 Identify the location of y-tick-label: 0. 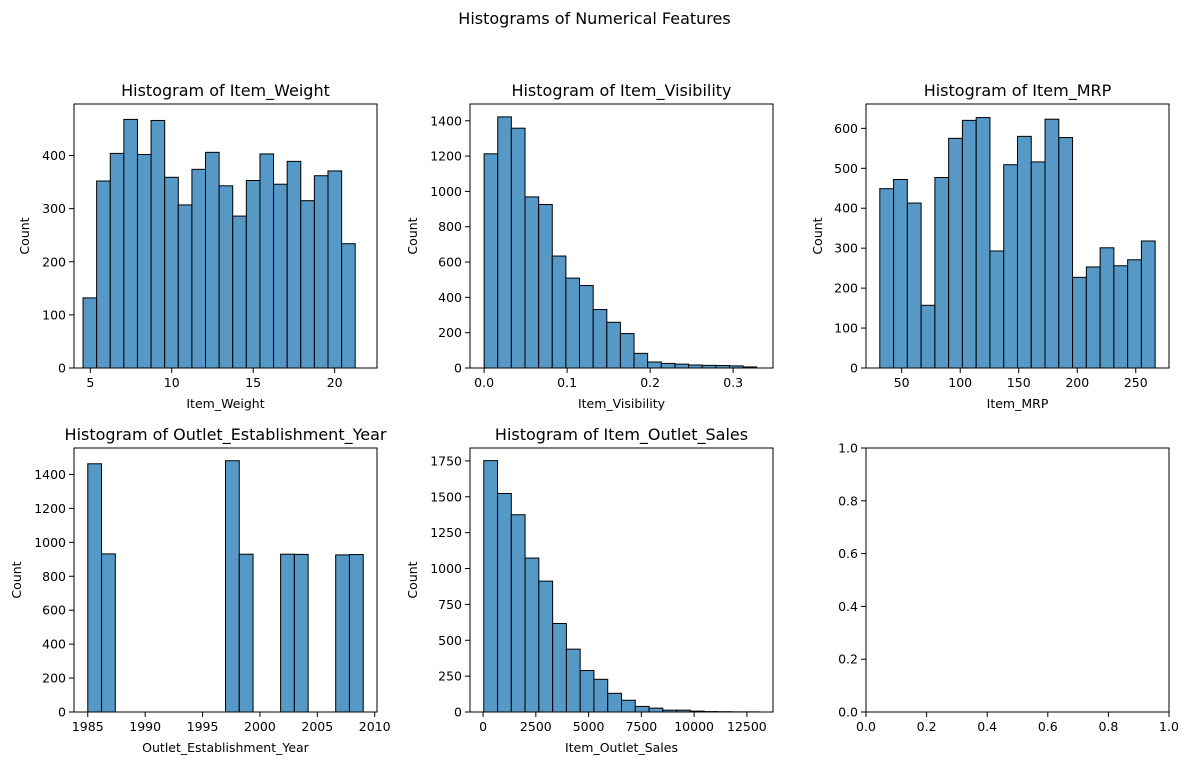
(62, 712).